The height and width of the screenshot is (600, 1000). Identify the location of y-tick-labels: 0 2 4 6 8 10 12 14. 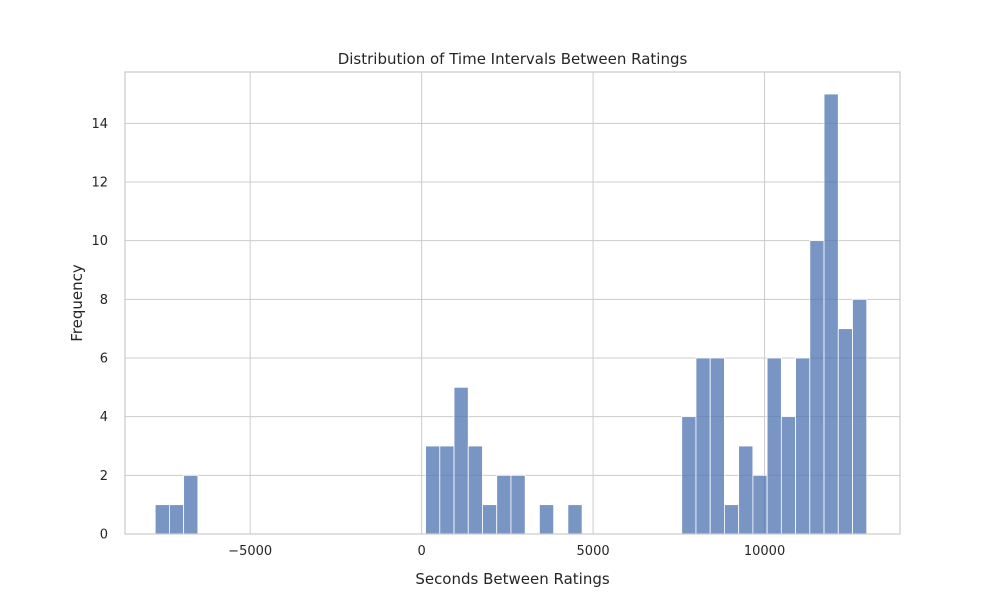
(99, 330).